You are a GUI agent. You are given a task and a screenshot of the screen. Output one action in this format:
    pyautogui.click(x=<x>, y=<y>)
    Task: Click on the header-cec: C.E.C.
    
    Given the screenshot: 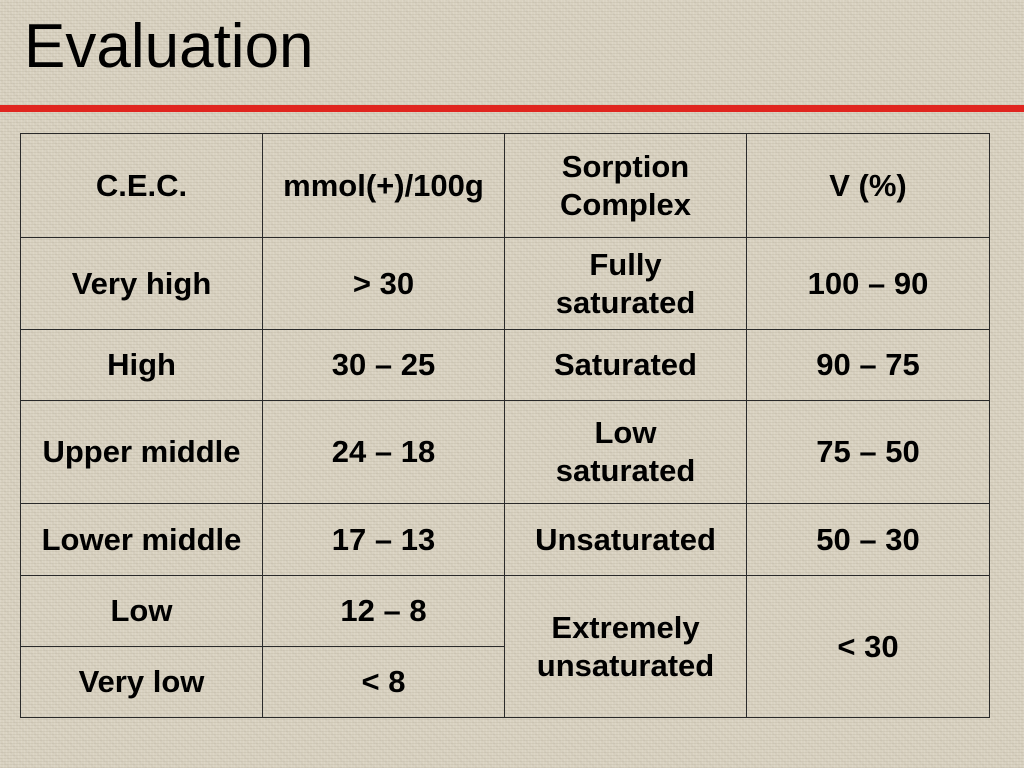 What is the action you would take?
    pyautogui.click(x=141, y=185)
    